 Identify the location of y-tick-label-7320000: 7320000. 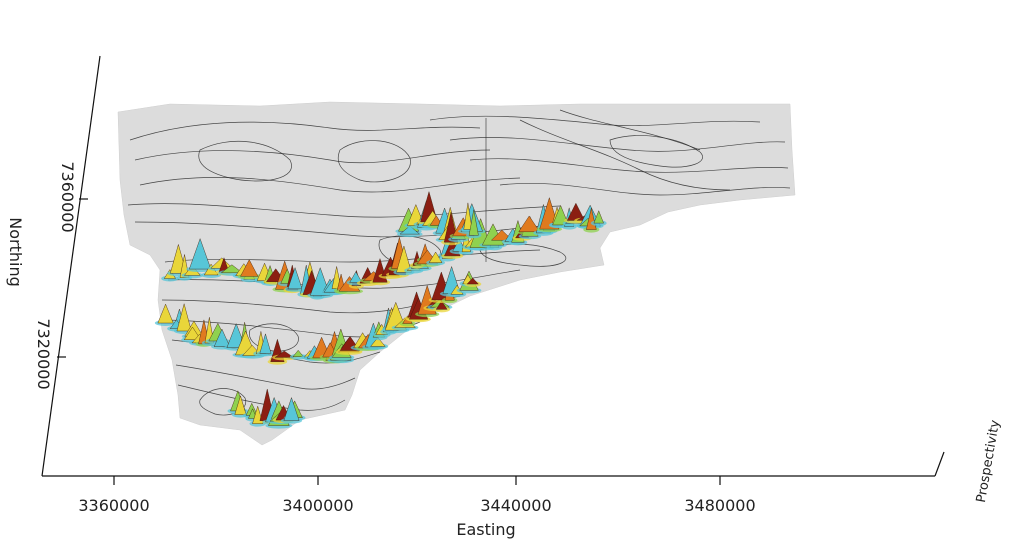
(43, 353).